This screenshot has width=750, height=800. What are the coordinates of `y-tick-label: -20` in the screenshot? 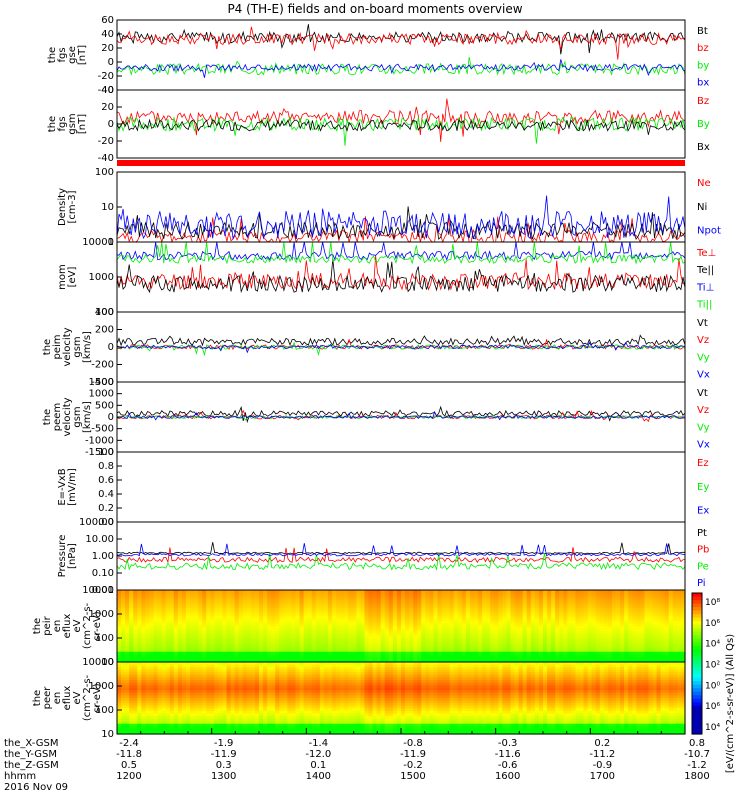 It's located at (106, 76).